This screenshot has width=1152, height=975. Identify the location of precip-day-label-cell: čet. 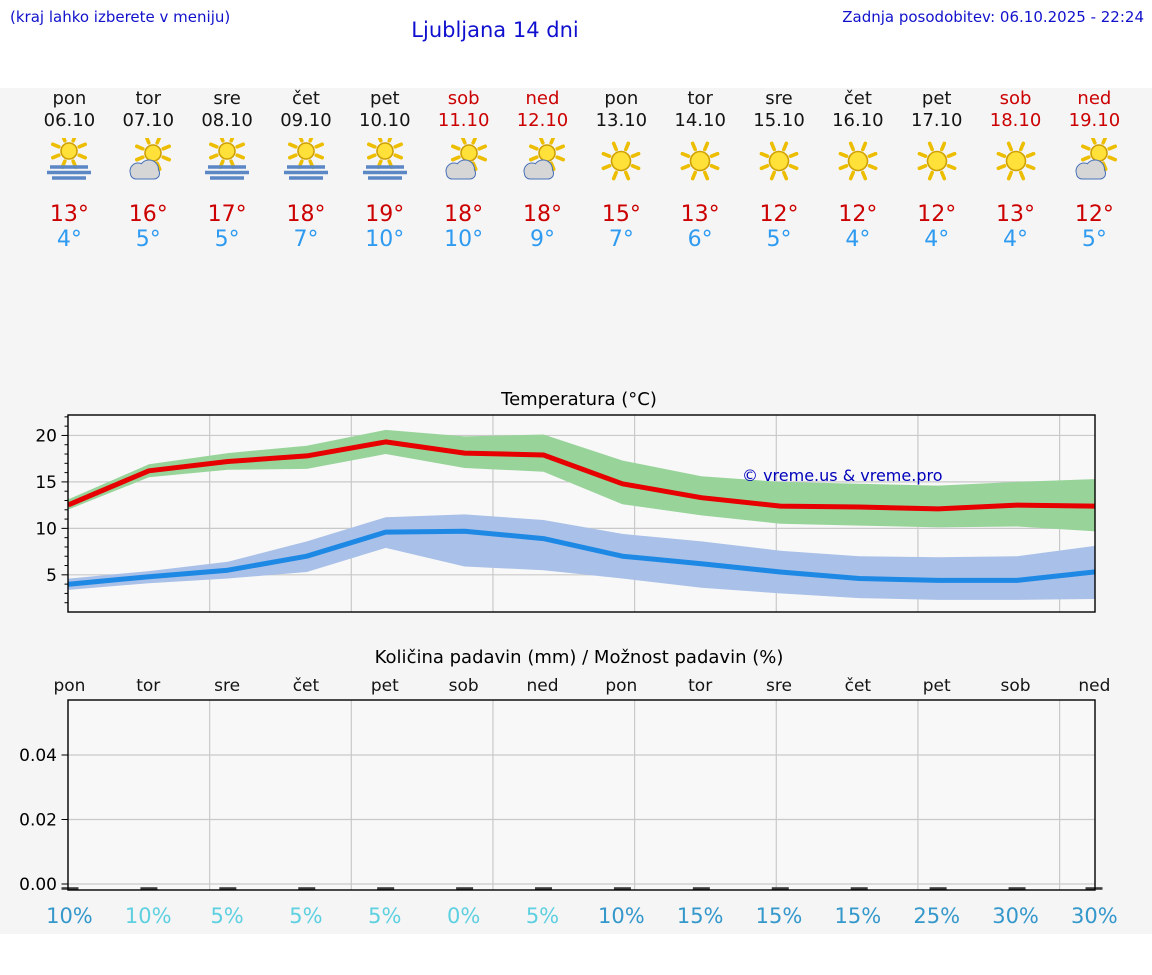
(857, 686).